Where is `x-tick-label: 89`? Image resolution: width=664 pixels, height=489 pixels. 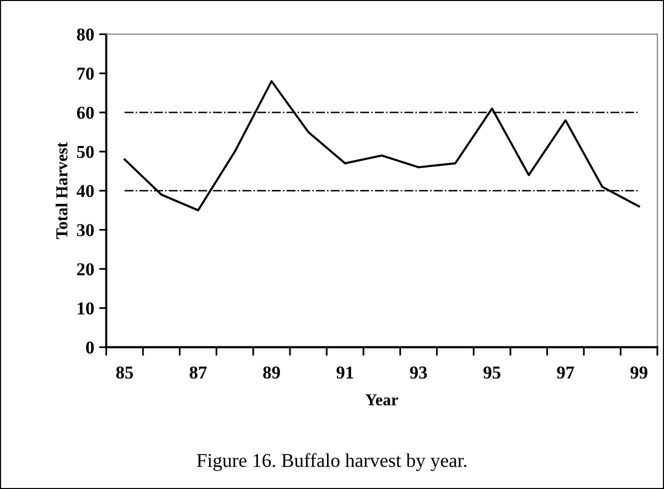 x-tick-label: 89 is located at coordinates (271, 372).